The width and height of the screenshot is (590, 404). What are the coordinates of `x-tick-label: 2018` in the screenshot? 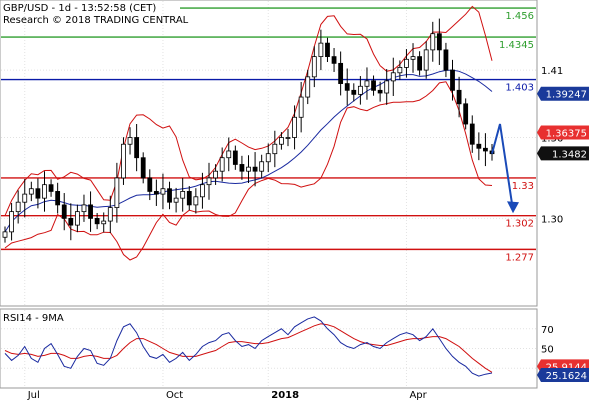 It's located at (285, 395).